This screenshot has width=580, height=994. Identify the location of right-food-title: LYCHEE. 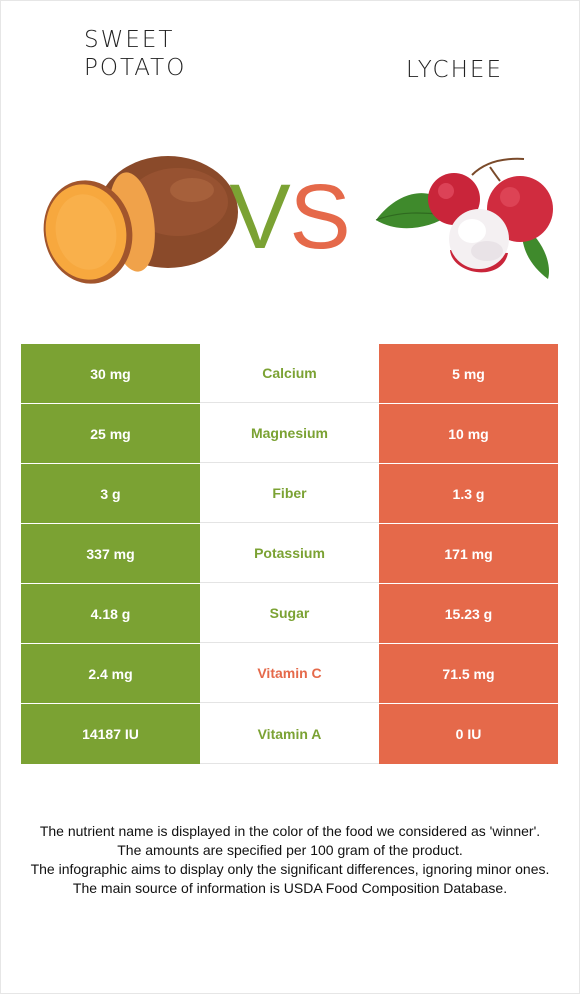
(454, 70).